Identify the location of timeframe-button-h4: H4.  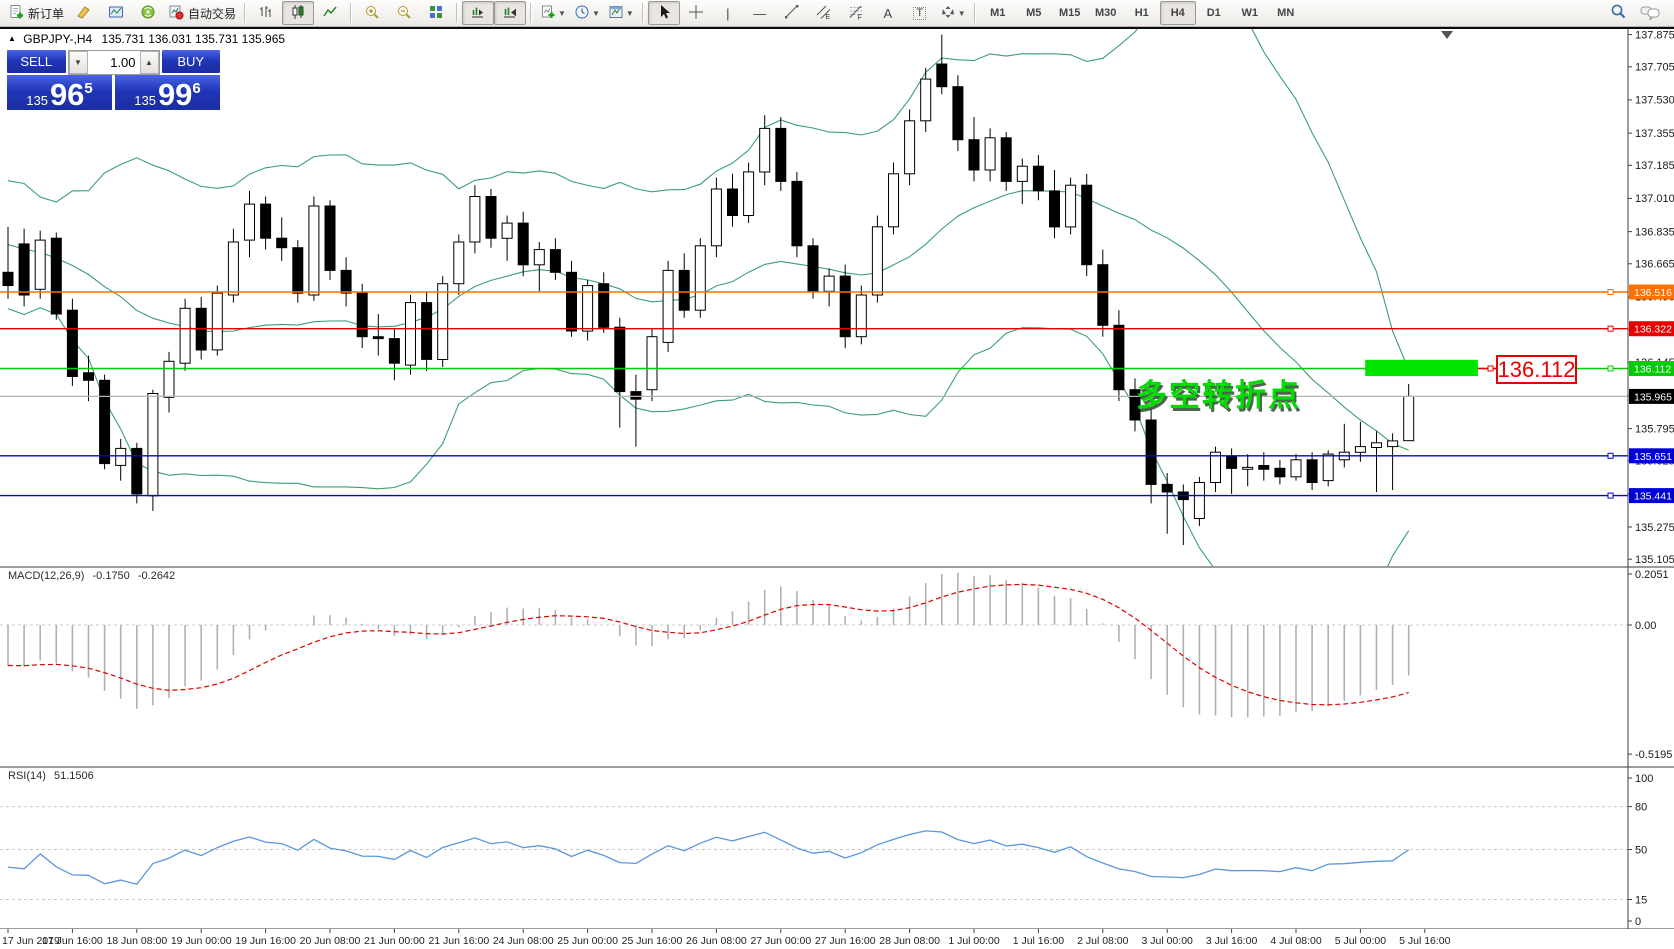
(1177, 13).